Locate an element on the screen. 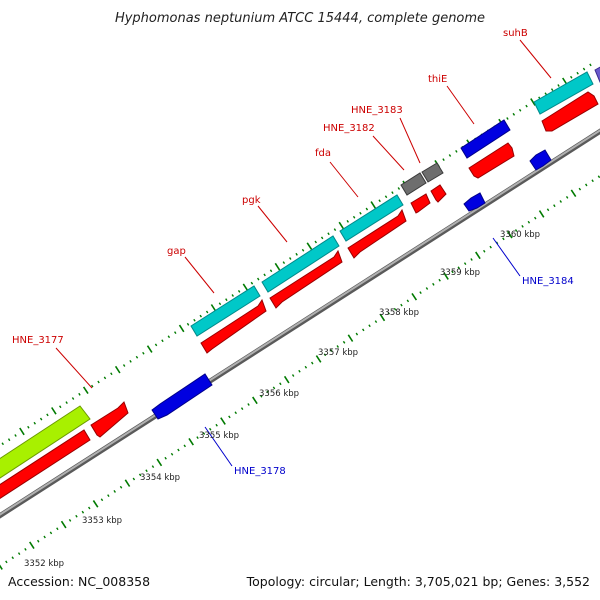 The width and height of the screenshot is (600, 600). cog-block-gap is located at coordinates (225, 311).